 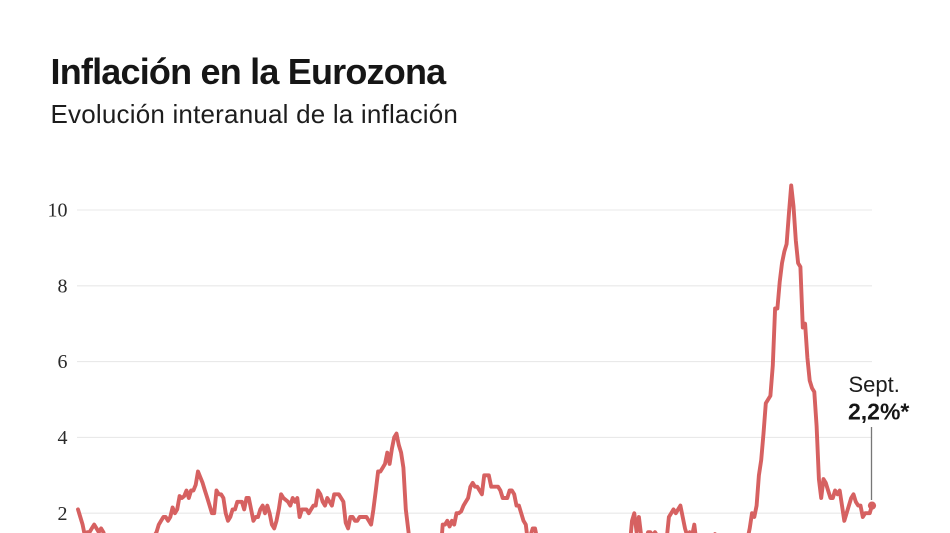 I want to click on svg-text: 2, so click(x=63, y=514).